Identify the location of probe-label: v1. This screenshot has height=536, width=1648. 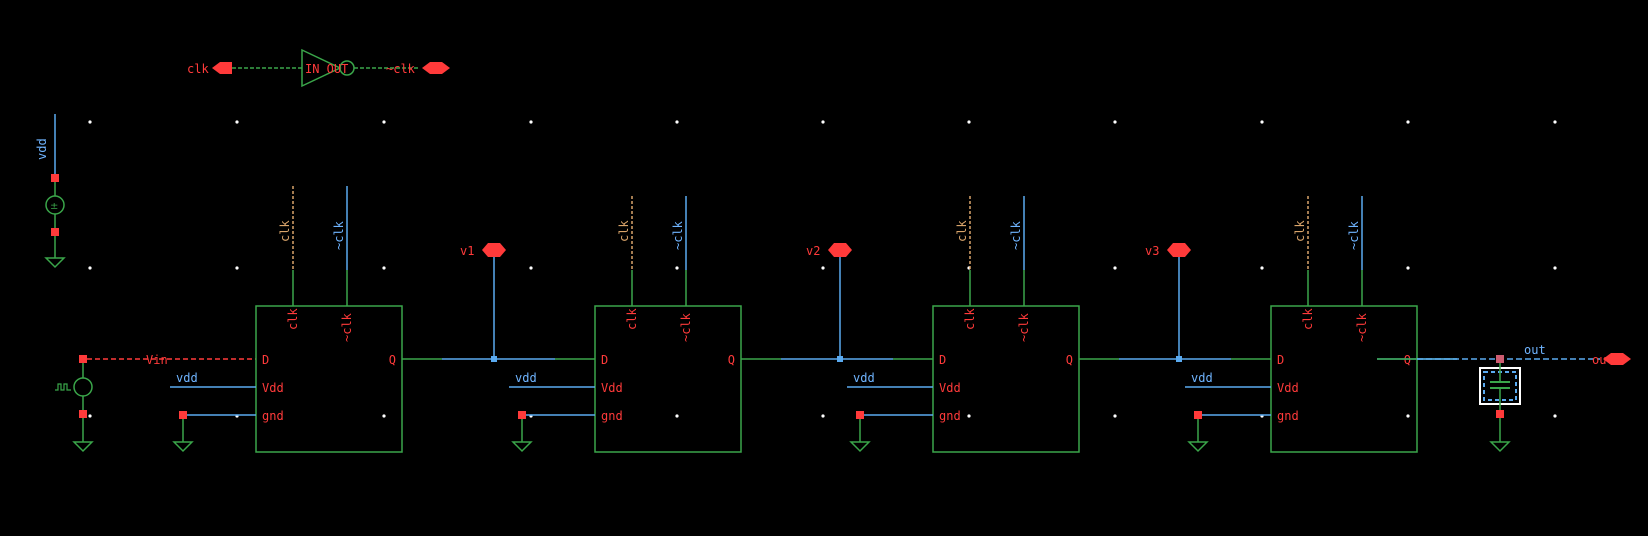
(467, 251).